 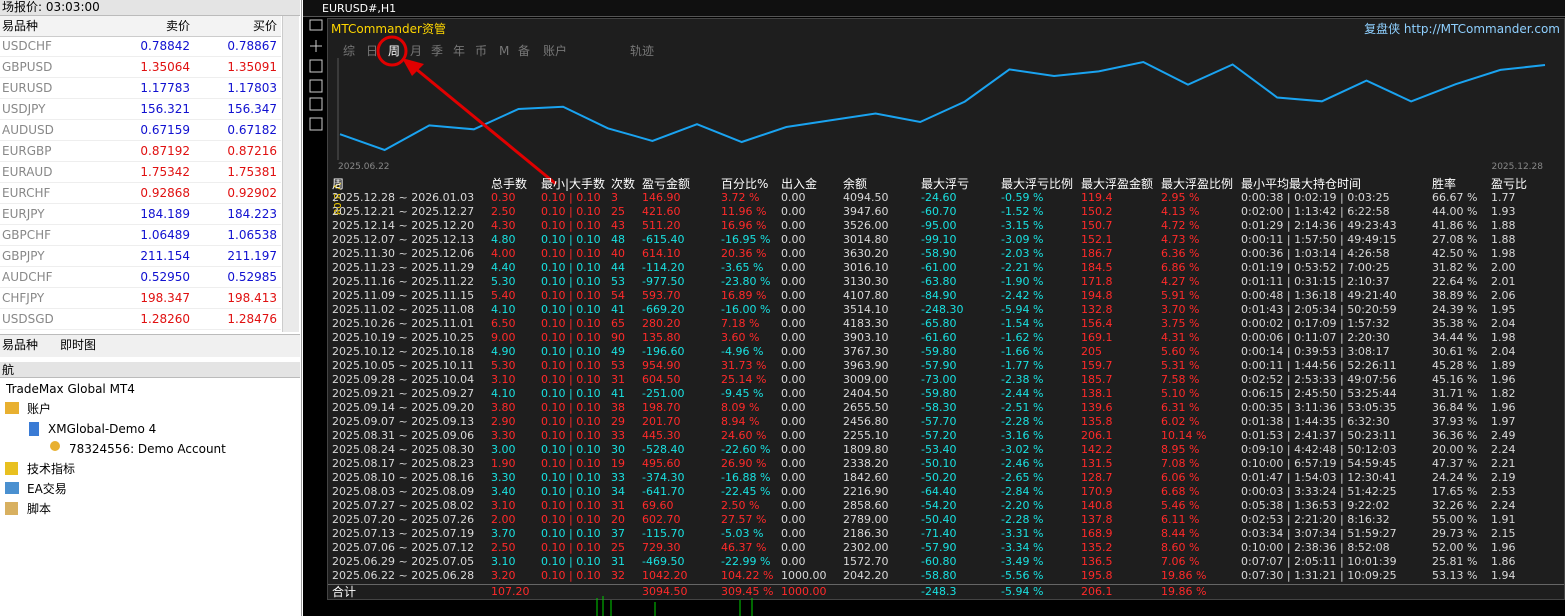 What do you see at coordinates (938, 492) in the screenshot?
I see `table-cell: -64.40` at bounding box center [938, 492].